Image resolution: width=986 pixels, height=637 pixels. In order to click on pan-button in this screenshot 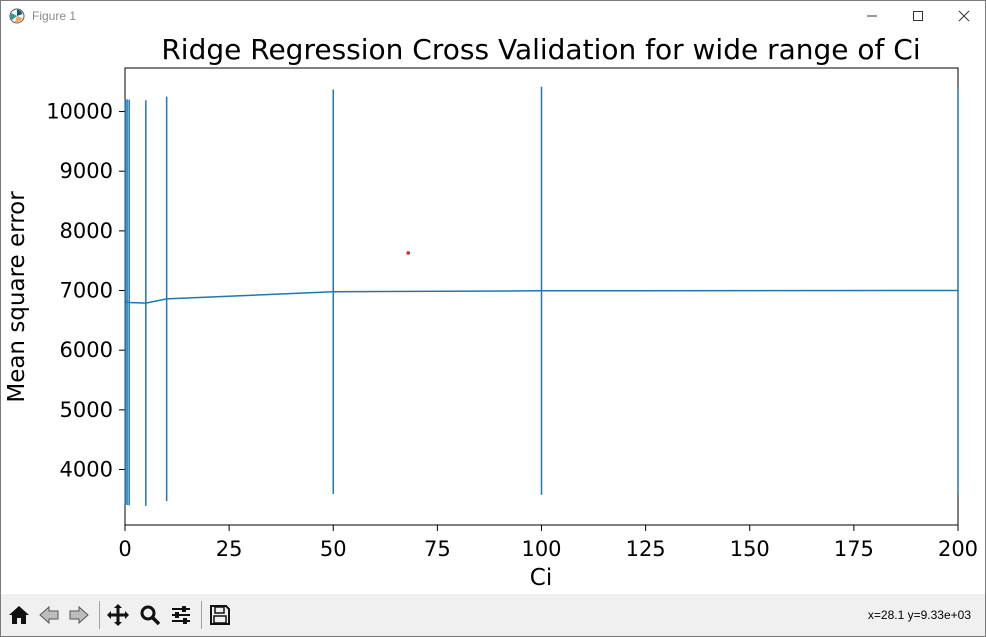, I will do `click(118, 615)`.